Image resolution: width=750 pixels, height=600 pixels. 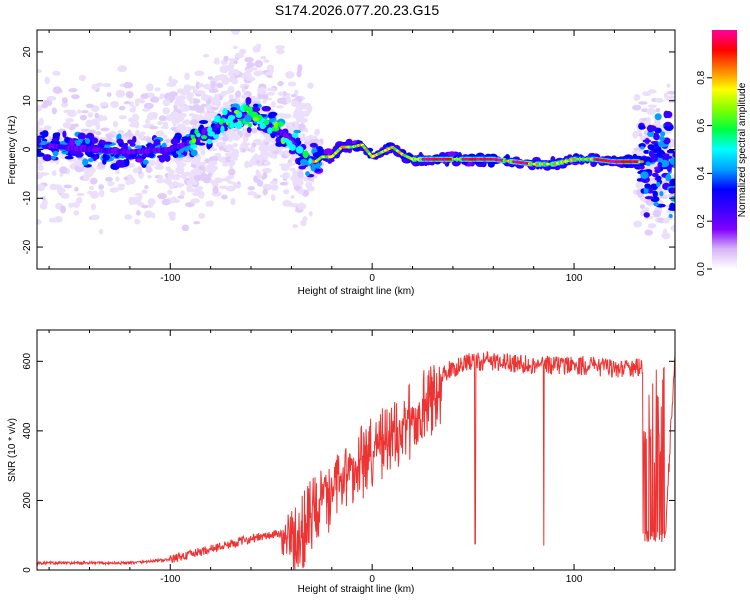 What do you see at coordinates (574, 579) in the screenshot?
I see `snr-xtick-label: 100` at bounding box center [574, 579].